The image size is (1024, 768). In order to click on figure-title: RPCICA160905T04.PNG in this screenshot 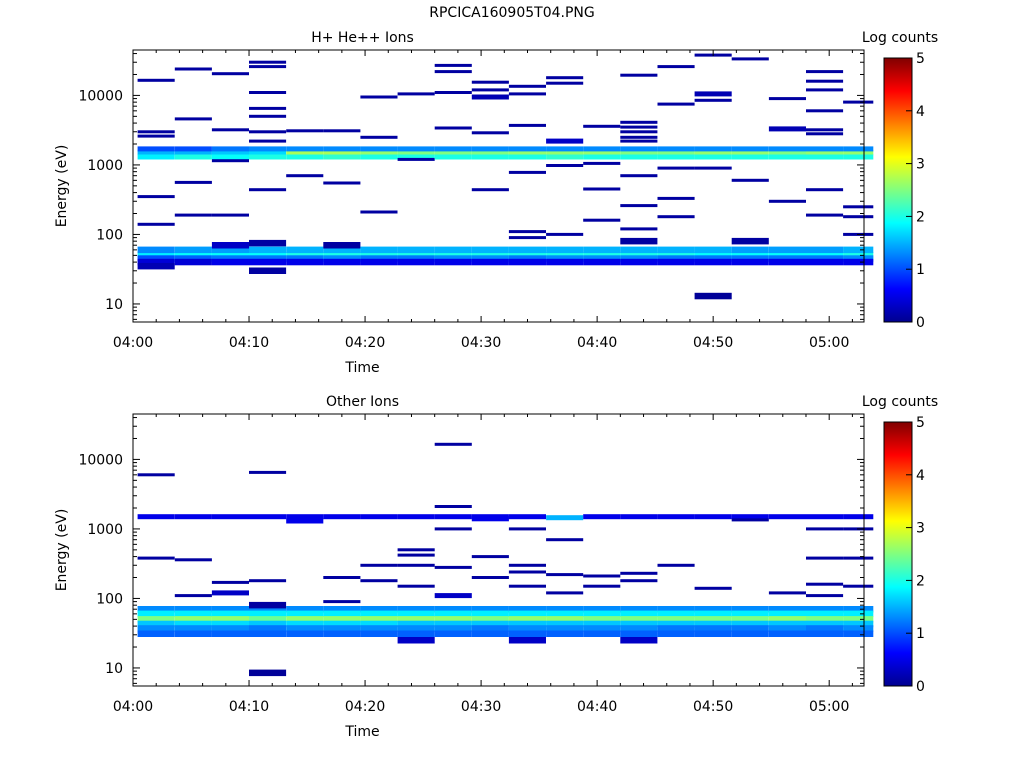, I will do `click(512, 13)`.